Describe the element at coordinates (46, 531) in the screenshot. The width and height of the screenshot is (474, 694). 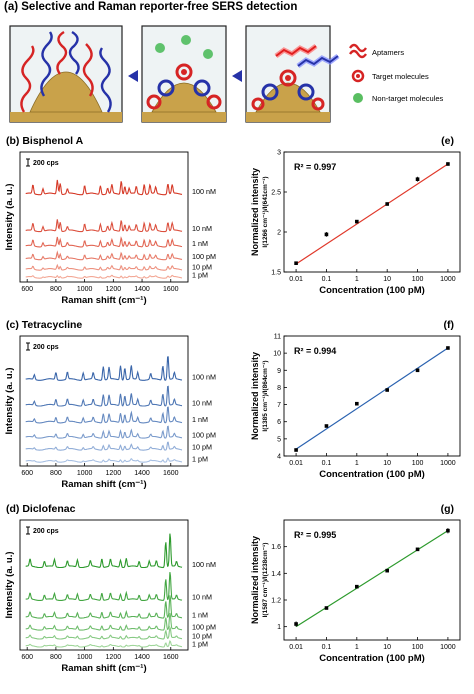
I see `scale-bar-label: 200 cps` at that location.